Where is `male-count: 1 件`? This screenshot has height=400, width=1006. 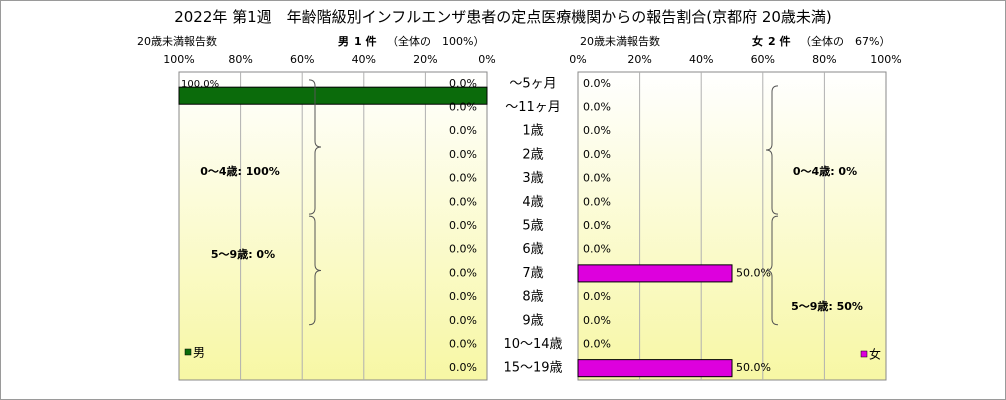 male-count: 1 件 is located at coordinates (365, 41).